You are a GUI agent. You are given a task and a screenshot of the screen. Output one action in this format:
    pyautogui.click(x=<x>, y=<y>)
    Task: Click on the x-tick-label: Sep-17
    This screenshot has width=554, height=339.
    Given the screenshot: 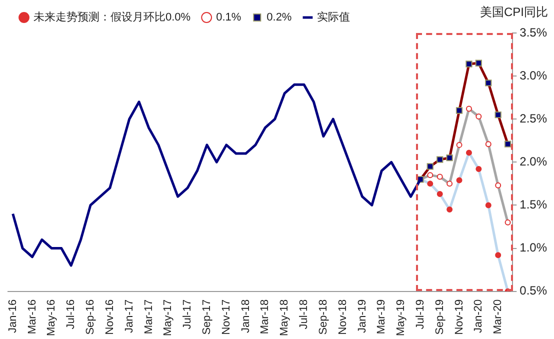 What is the action you would take?
    pyautogui.click(x=206, y=317)
    